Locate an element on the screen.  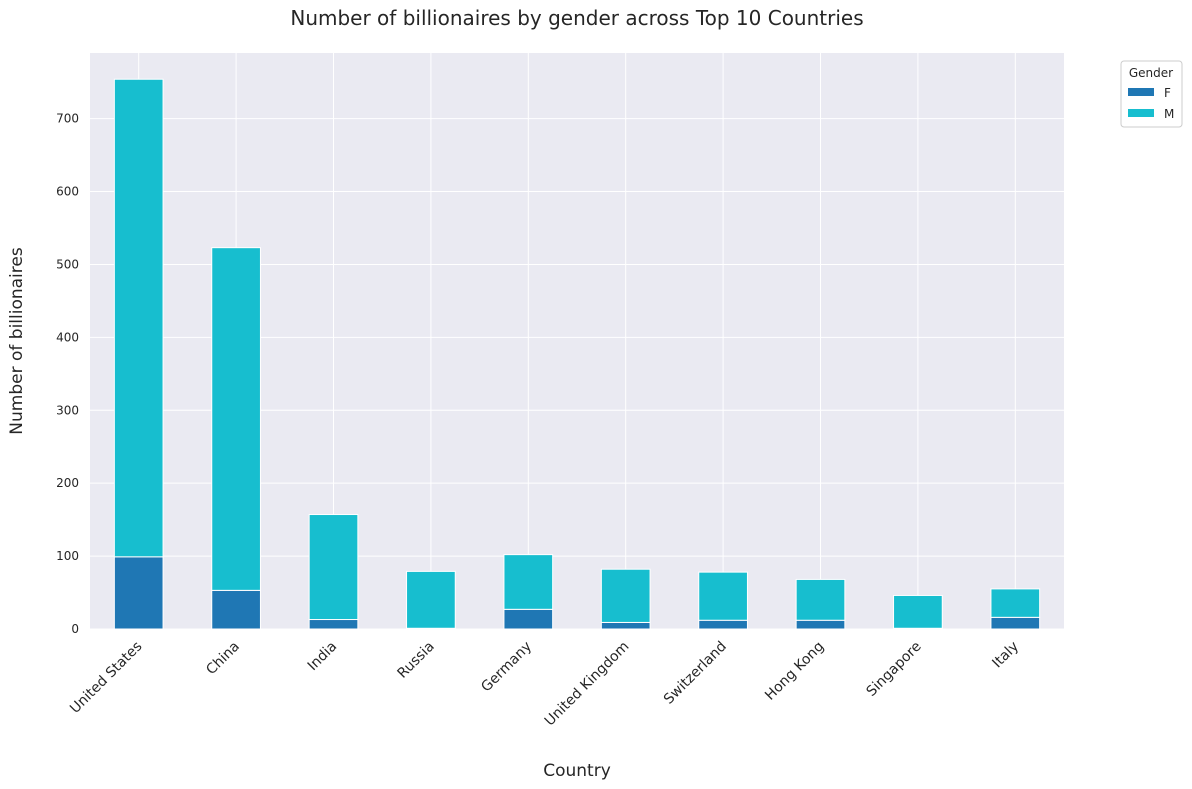
x-axis-label: Country is located at coordinates (577, 771).